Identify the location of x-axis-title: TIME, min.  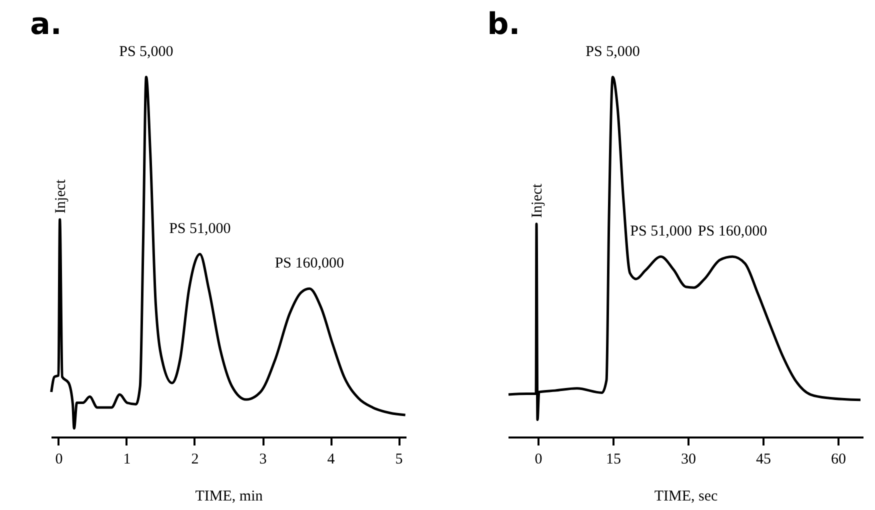
(229, 496).